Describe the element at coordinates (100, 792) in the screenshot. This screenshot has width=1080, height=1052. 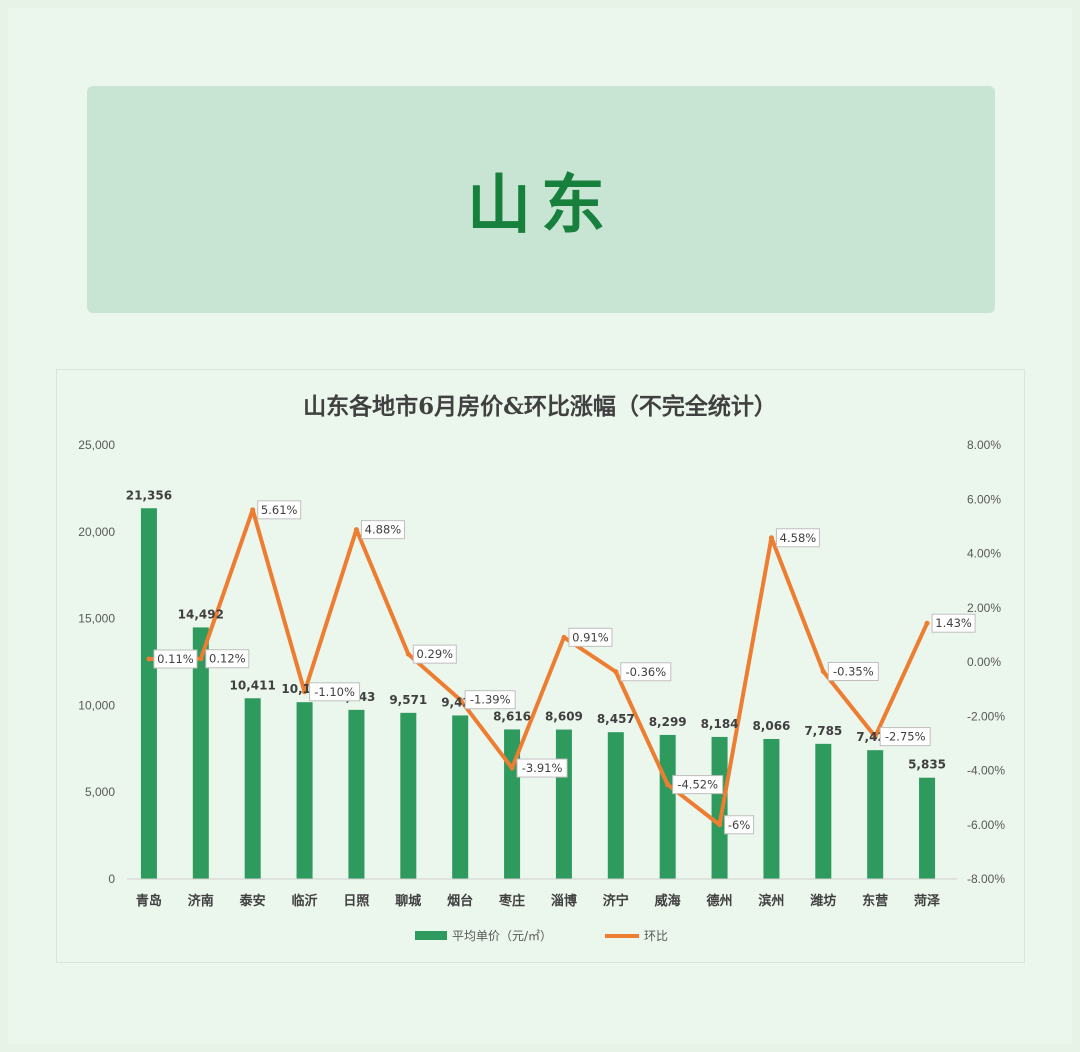
I see `left-axis-tick-label: 5,000` at that location.